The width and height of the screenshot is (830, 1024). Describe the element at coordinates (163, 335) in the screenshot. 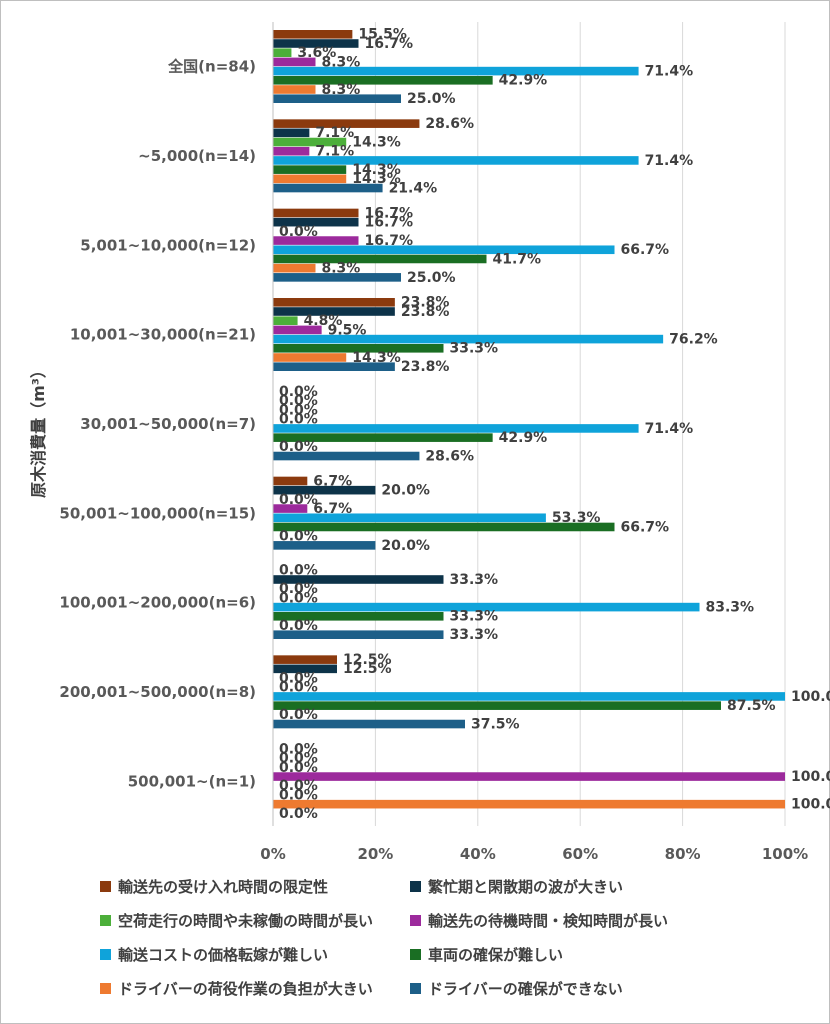

I see `y-category-label: 10,001~30,000(n=21)` at that location.